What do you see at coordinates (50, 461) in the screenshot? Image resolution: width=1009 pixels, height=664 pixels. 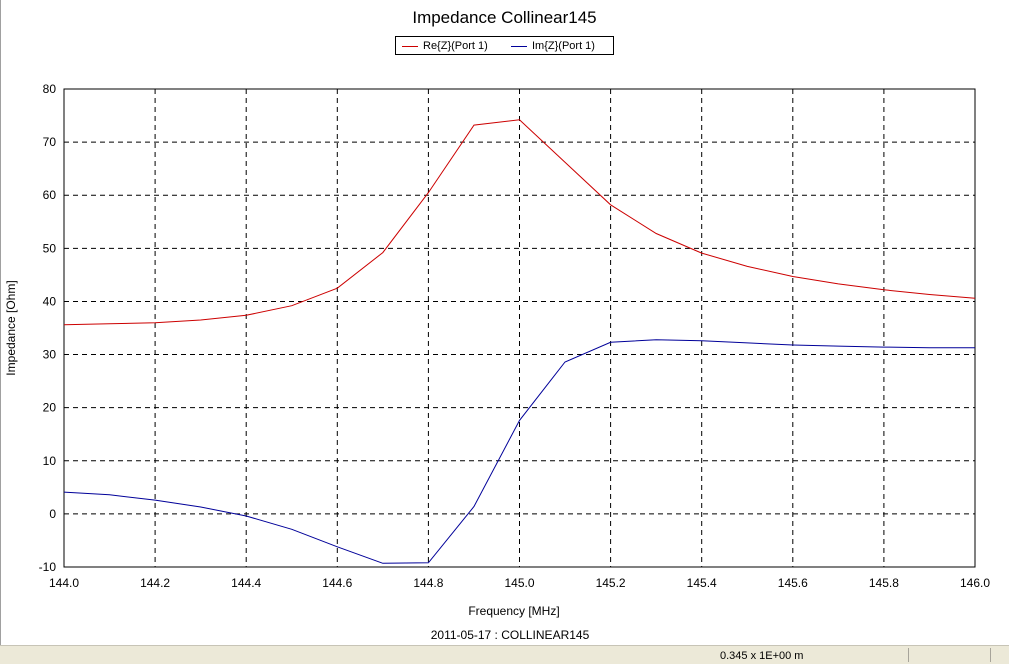 I see `y-tick-label: 10` at bounding box center [50, 461].